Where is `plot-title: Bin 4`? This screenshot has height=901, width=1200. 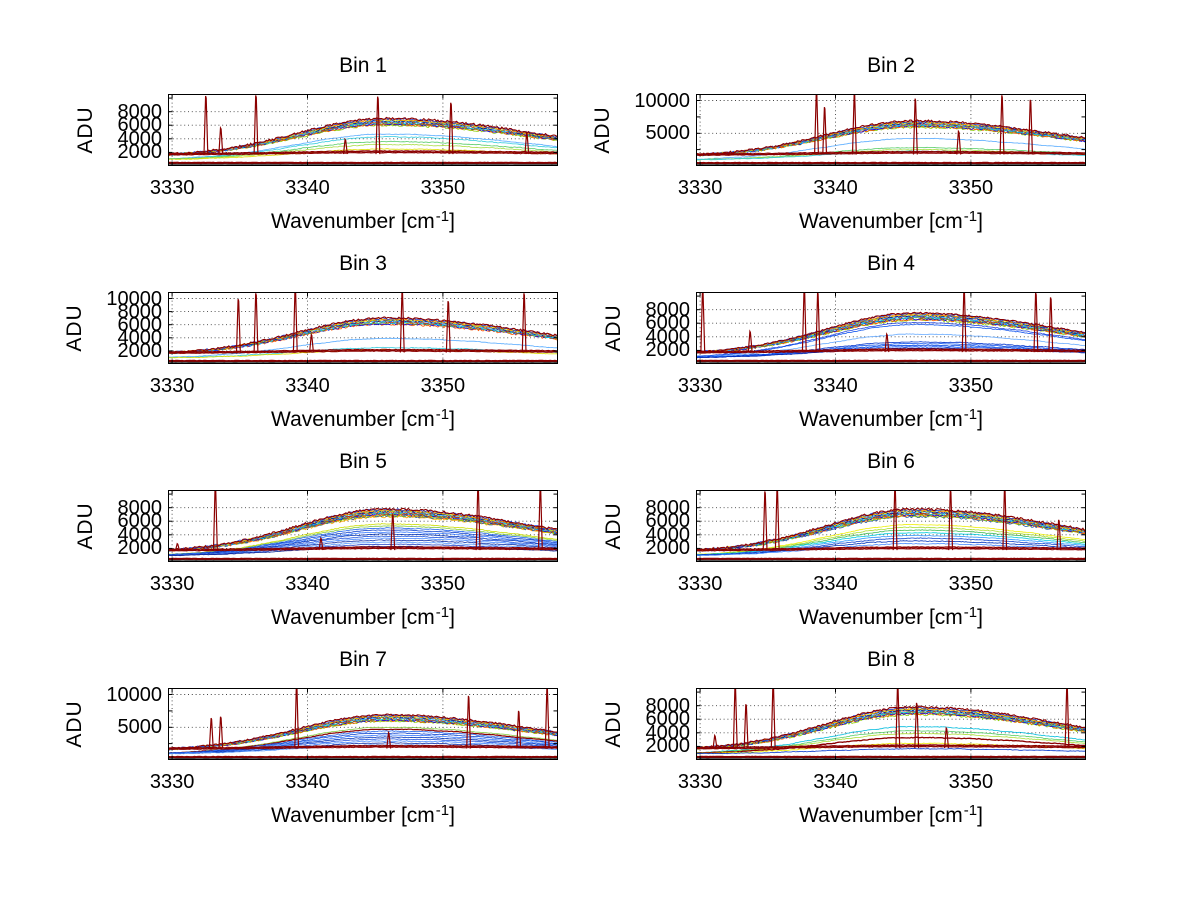
plot-title: Bin 4 is located at coordinates (891, 263).